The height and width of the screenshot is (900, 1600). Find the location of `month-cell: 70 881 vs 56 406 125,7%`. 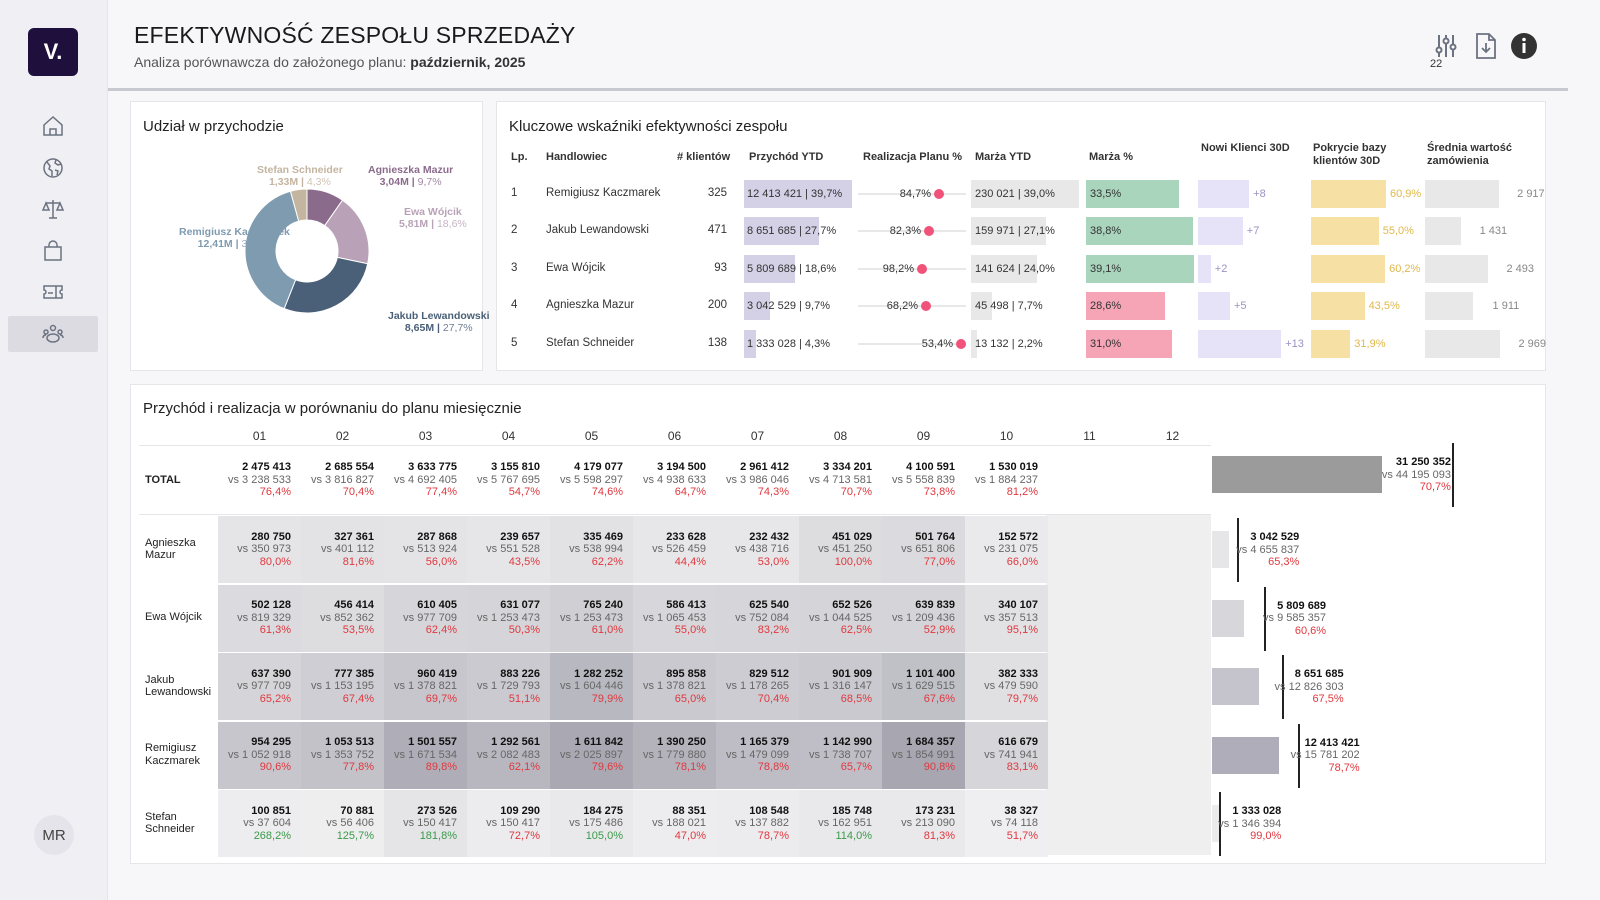

month-cell: 70 881 vs 56 406 125,7% is located at coordinates (342, 823).